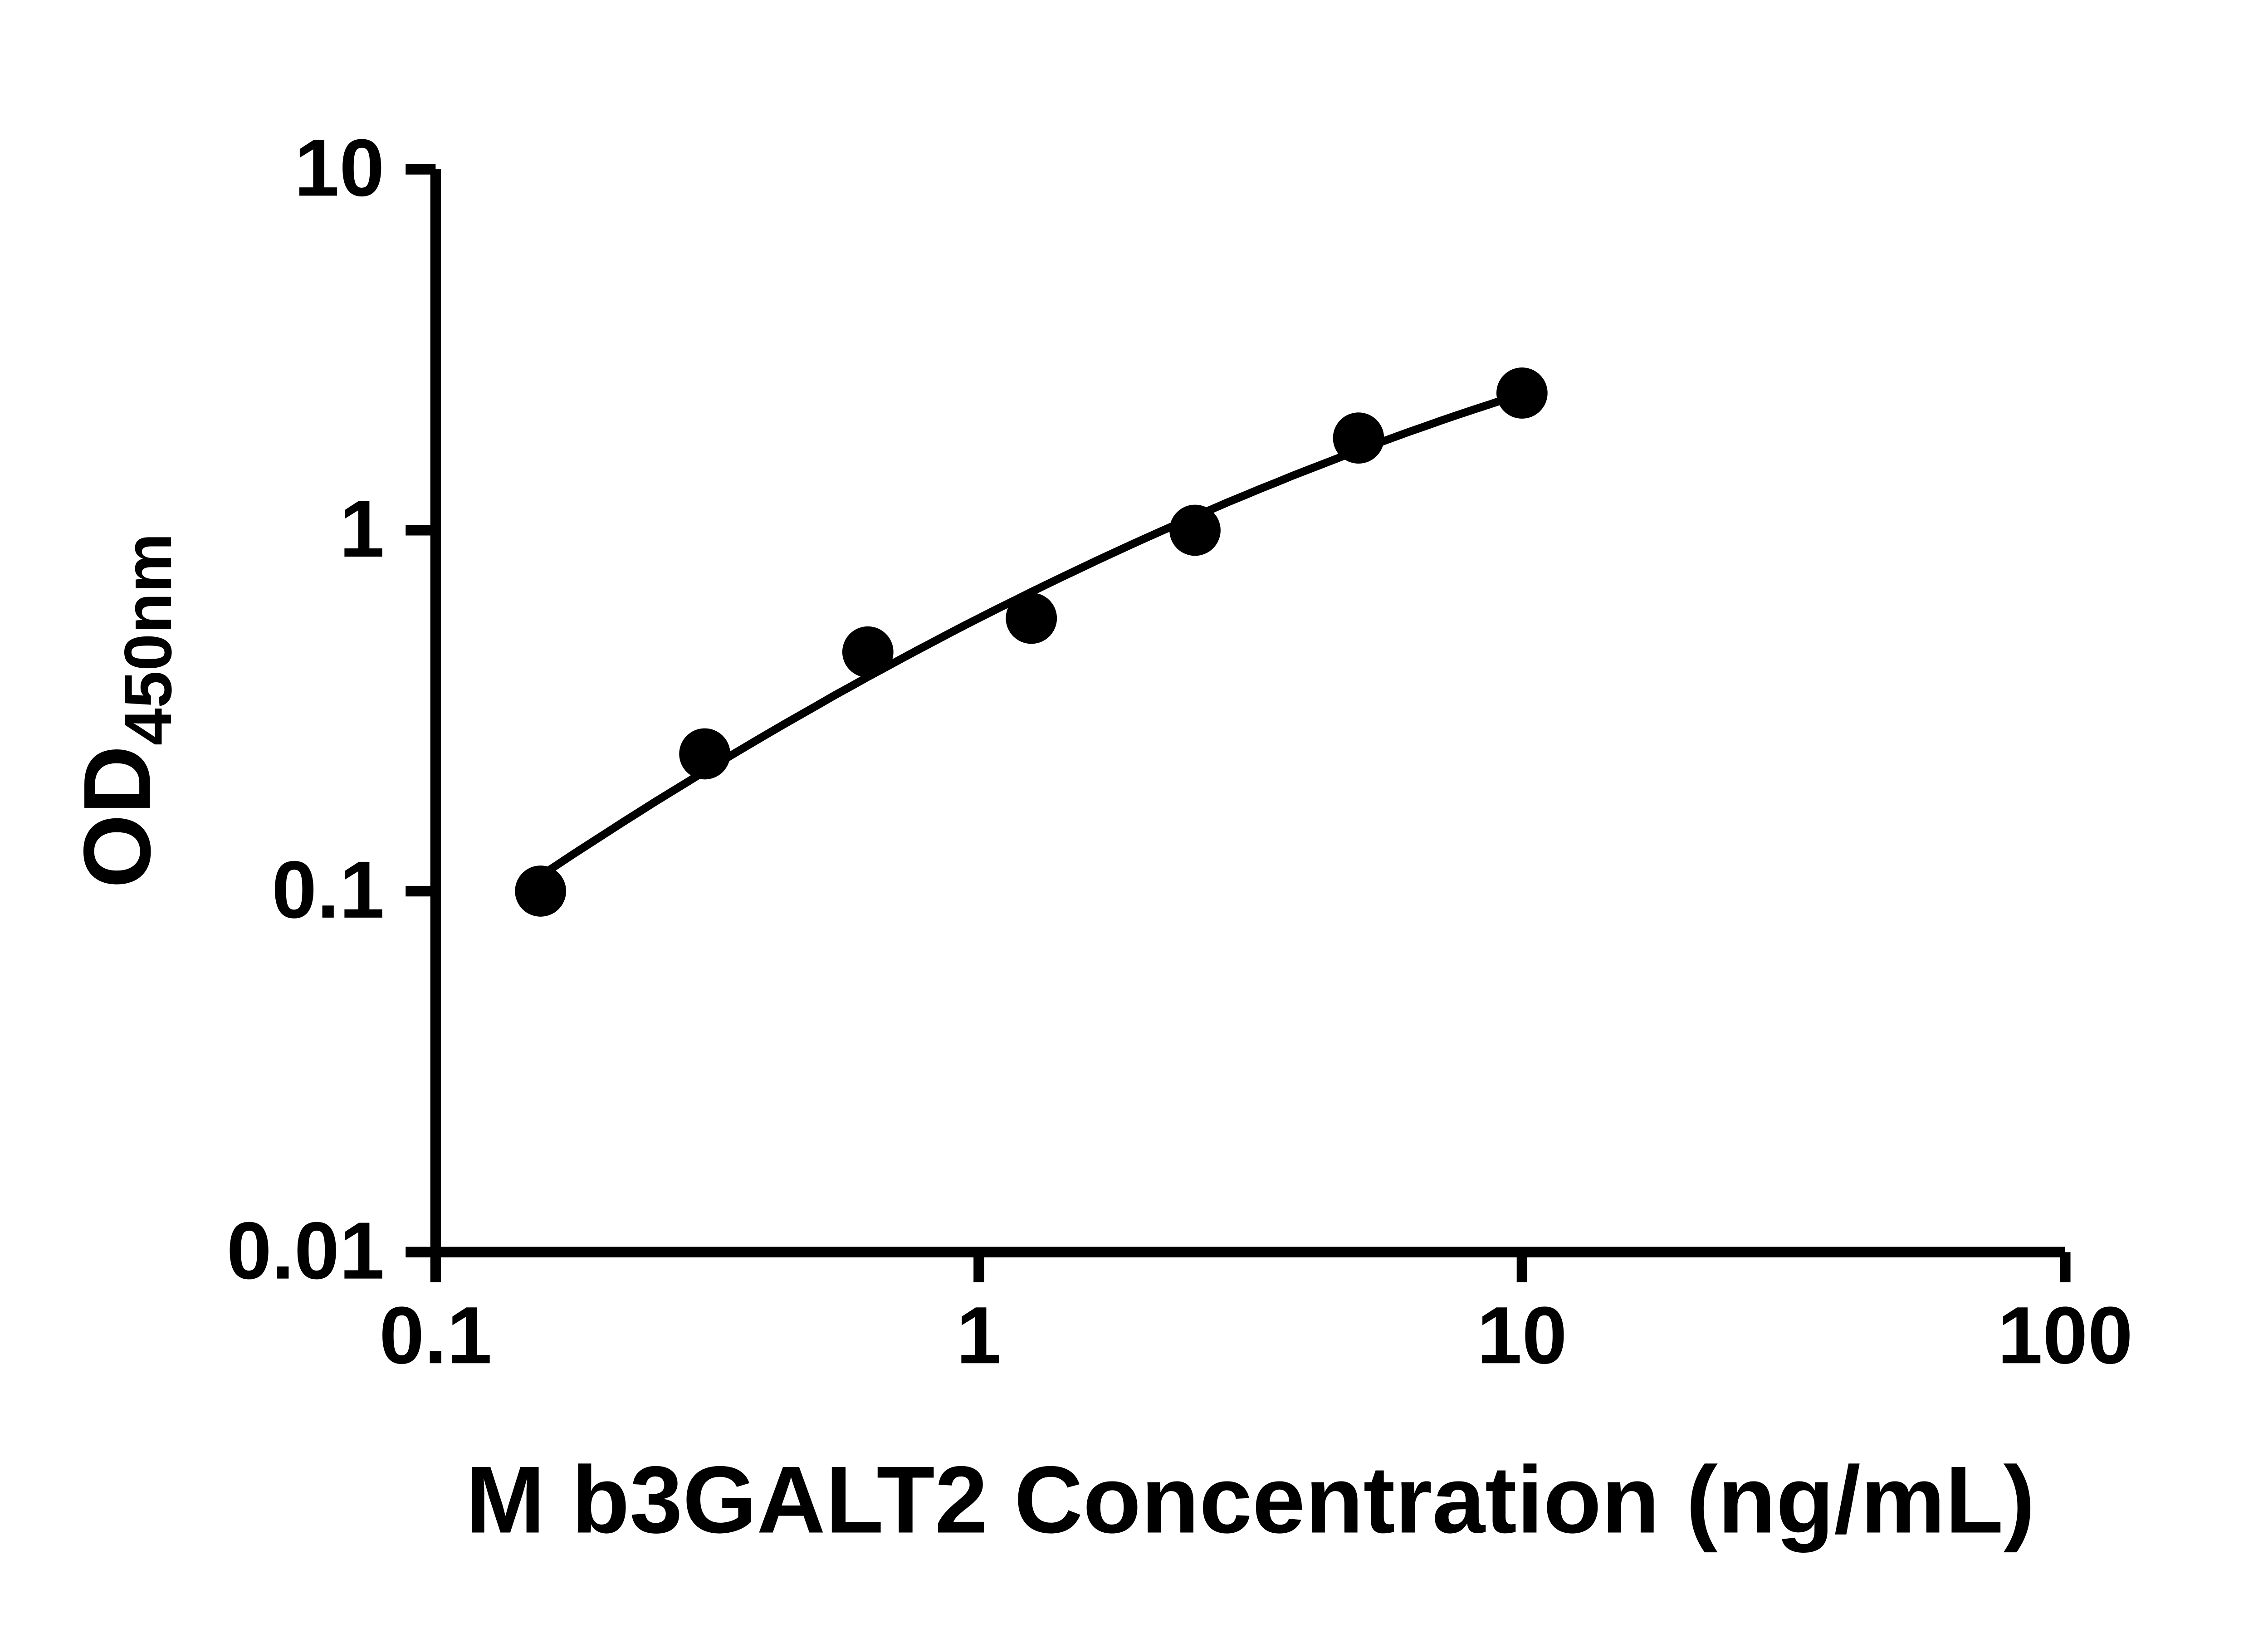 The image size is (2268, 1633). I want to click on y-tick-label: 1, so click(361, 528).